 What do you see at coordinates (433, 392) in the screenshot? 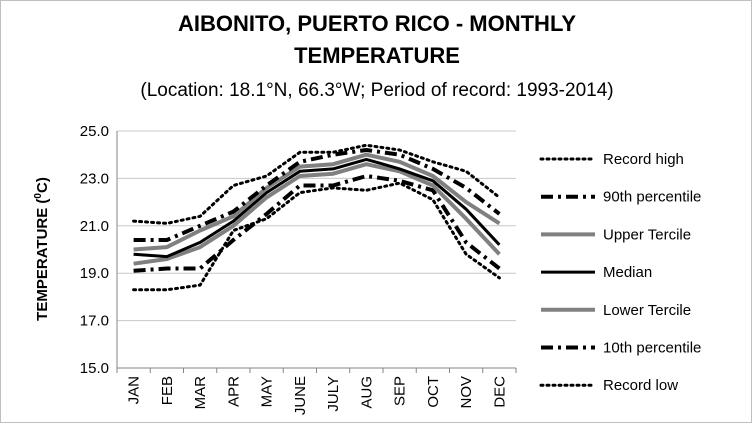
I see `x-tick-label: OCT` at bounding box center [433, 392].